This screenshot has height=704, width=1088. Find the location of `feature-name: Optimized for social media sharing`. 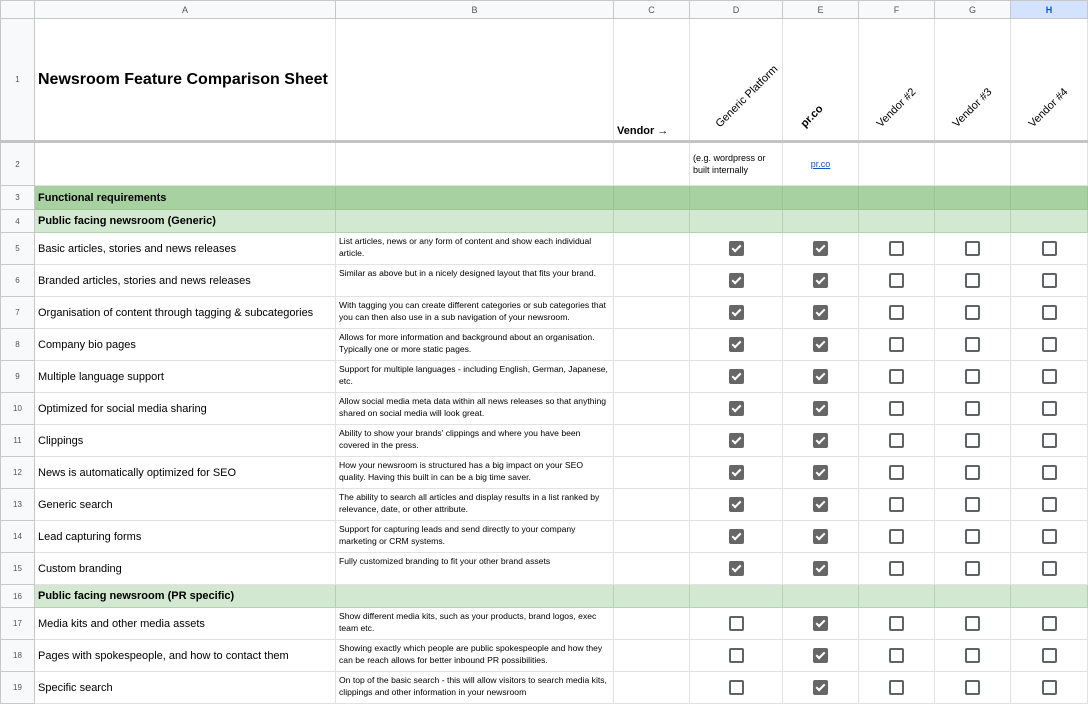

feature-name: Optimized for social media sharing is located at coordinates (185, 408).